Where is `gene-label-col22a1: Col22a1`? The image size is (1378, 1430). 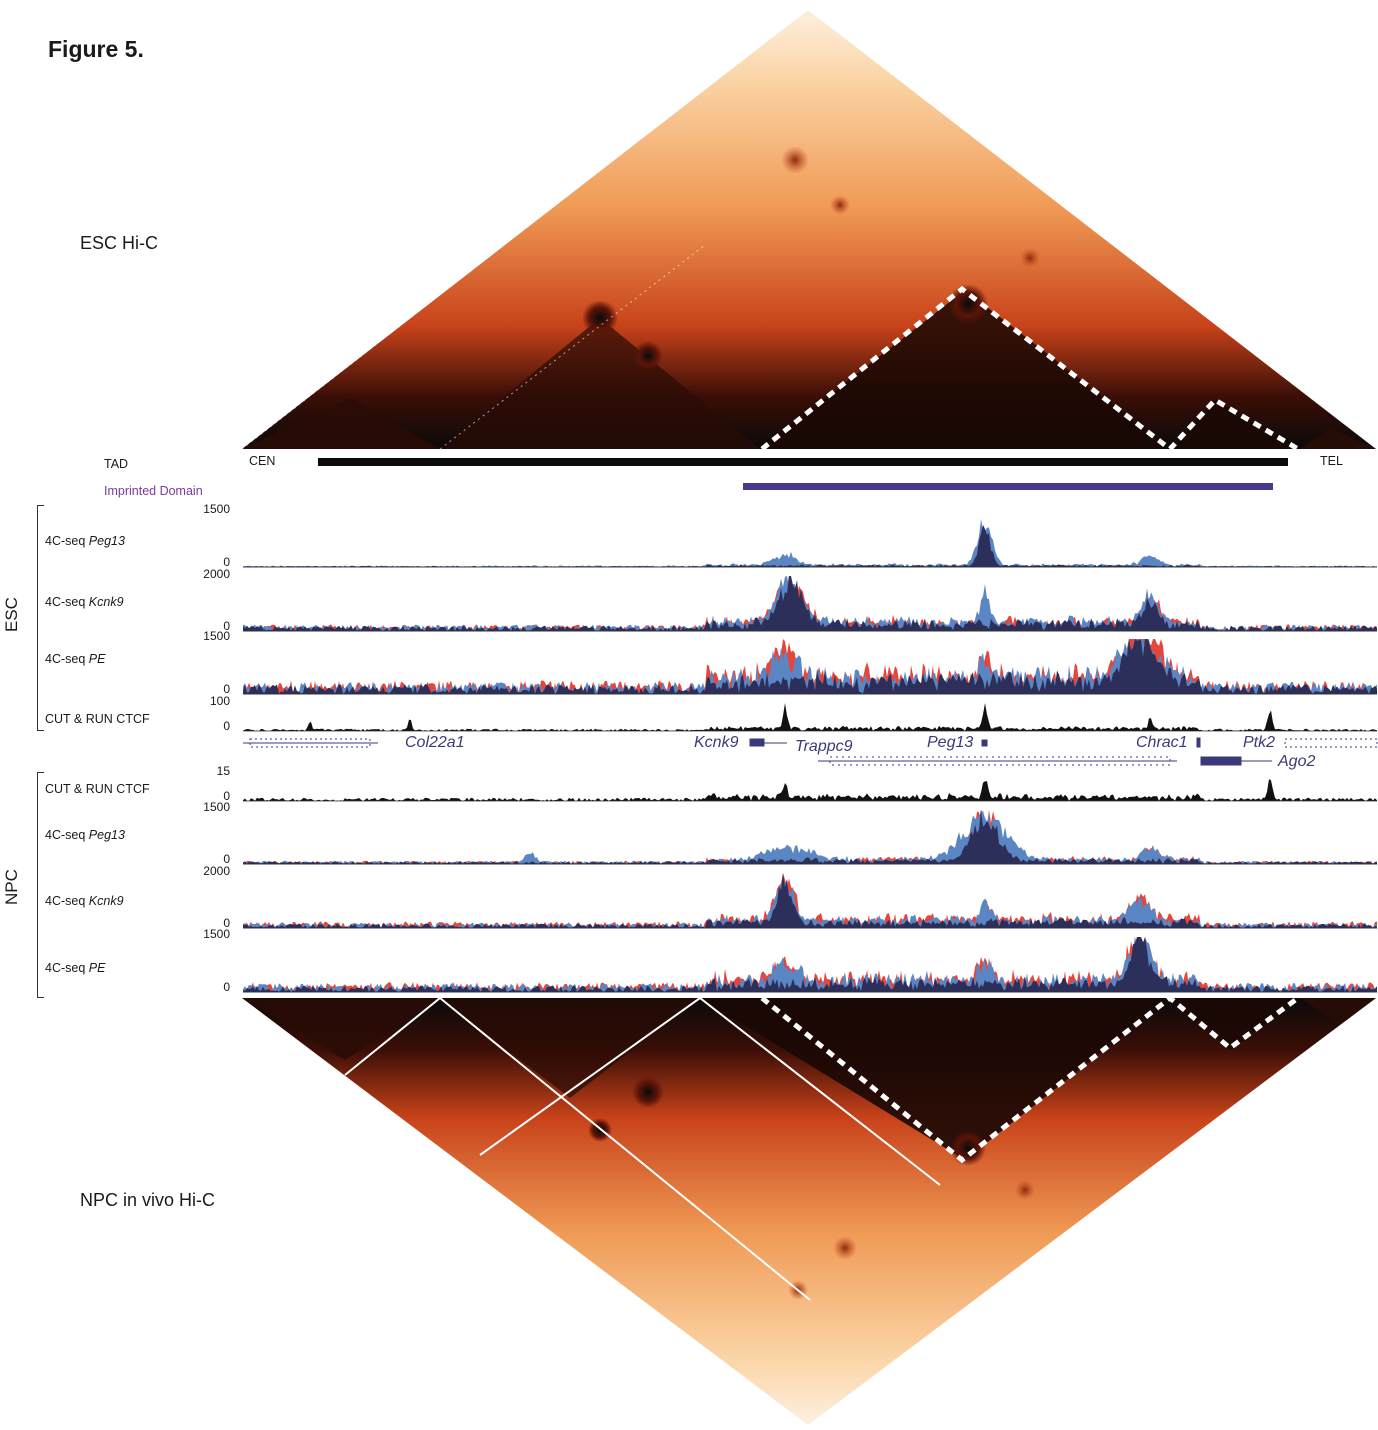 gene-label-col22a1: Col22a1 is located at coordinates (435, 742).